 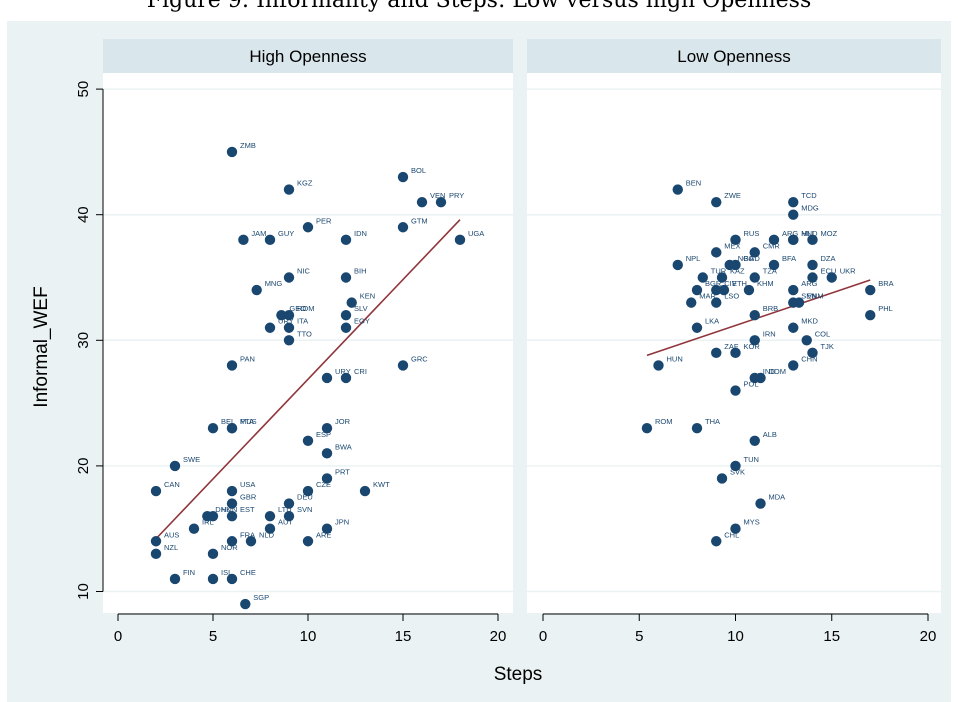 I want to click on point-label: PHL, so click(x=885, y=308).